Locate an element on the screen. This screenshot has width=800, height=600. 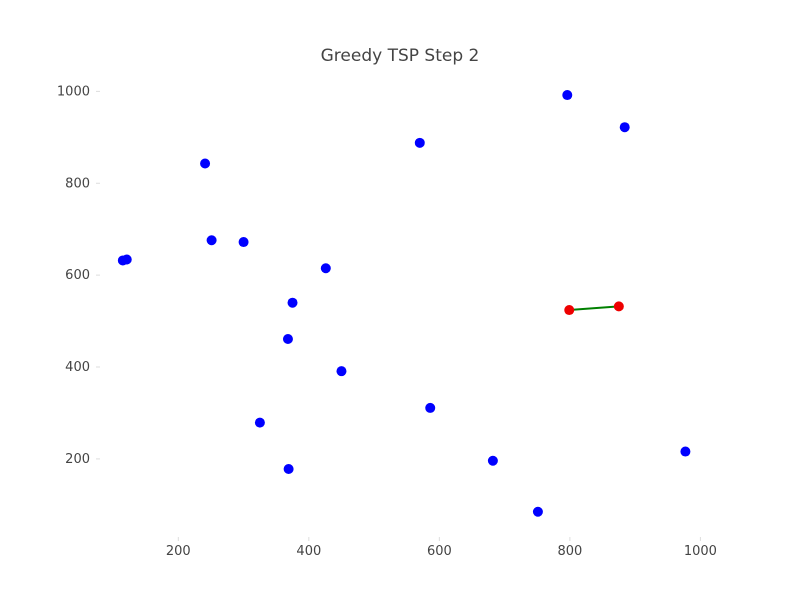
y-tick-label: 600 is located at coordinates (77, 275).